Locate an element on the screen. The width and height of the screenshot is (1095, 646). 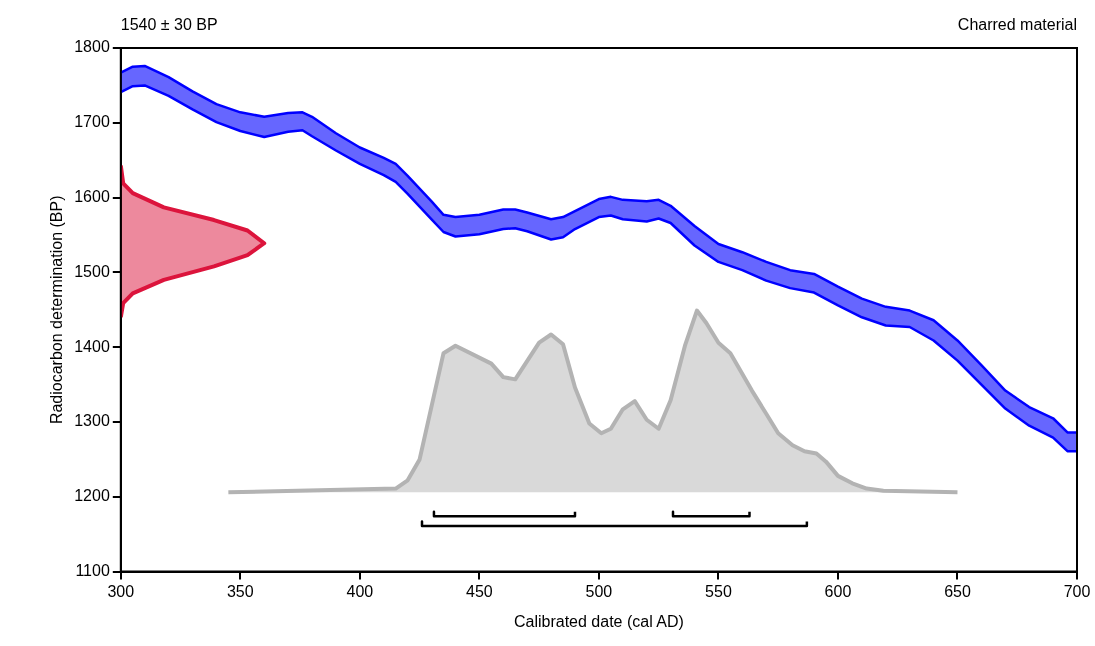
x-axis-title: Calibrated date (cal AD) is located at coordinates (598, 621).